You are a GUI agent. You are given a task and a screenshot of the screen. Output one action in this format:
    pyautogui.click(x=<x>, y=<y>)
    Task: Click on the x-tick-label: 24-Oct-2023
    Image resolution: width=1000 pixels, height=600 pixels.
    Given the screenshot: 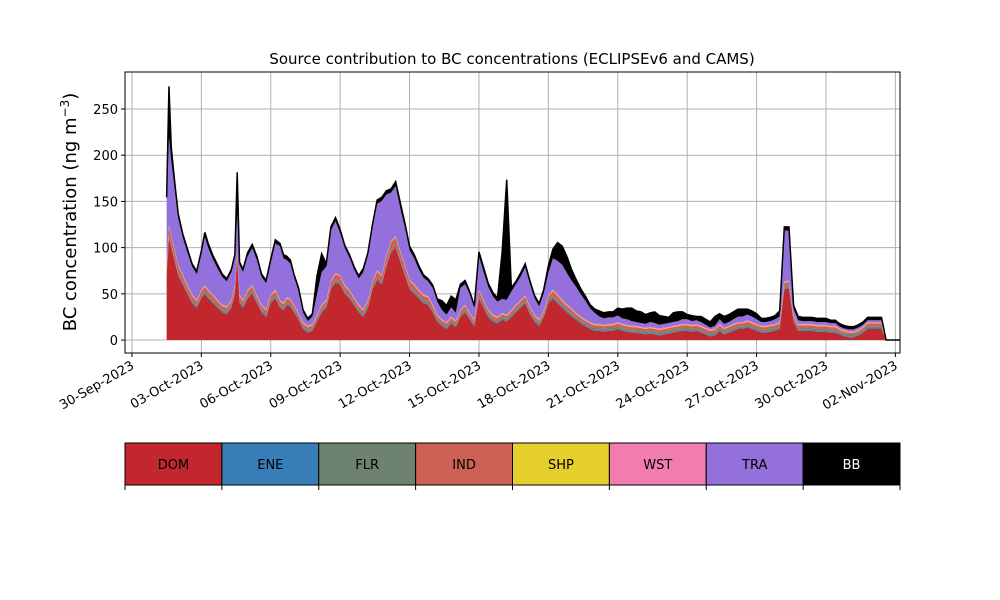 What is the action you would take?
    pyautogui.click(x=653, y=385)
    